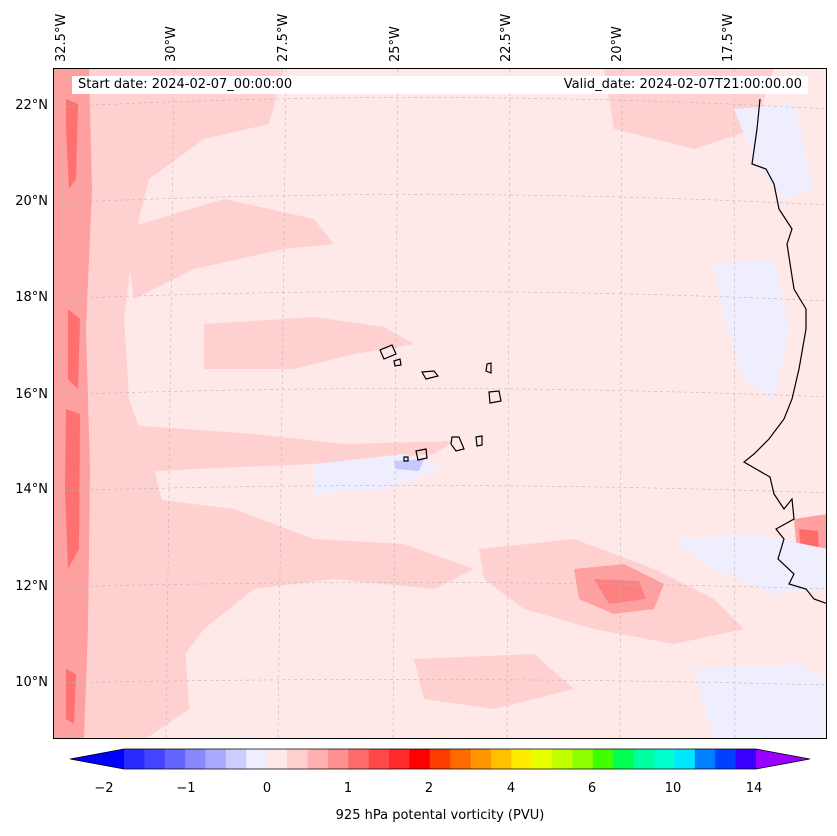 This screenshot has width=837, height=836. What do you see at coordinates (104, 788) in the screenshot?
I see `colorbar-tick: −2` at bounding box center [104, 788].